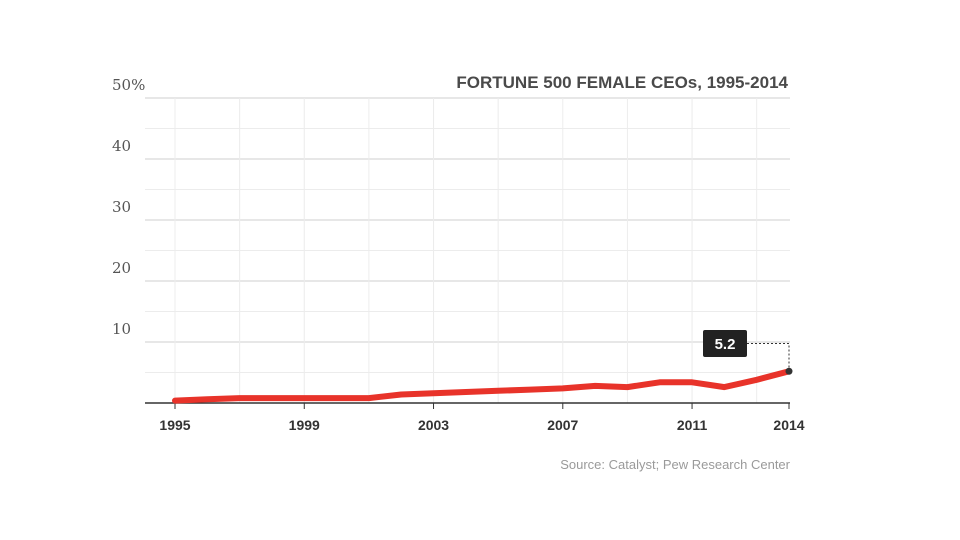 The width and height of the screenshot is (960, 540). Describe the element at coordinates (692, 425) in the screenshot. I see `x-tick-label: 2011` at that location.